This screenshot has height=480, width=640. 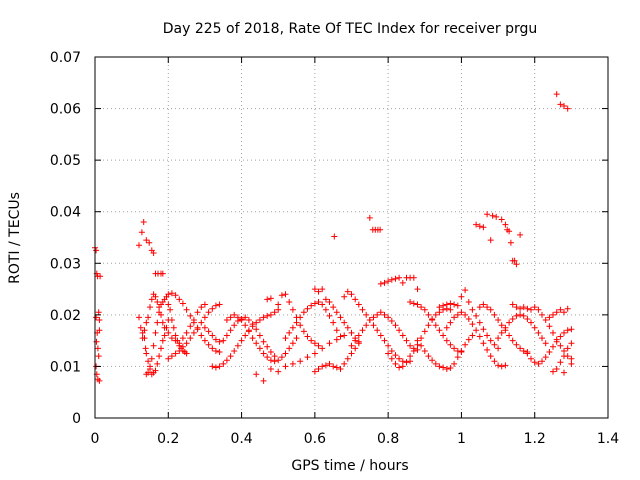 What do you see at coordinates (168, 439) in the screenshot?
I see `x-tick-label: 0.2` at bounding box center [168, 439].